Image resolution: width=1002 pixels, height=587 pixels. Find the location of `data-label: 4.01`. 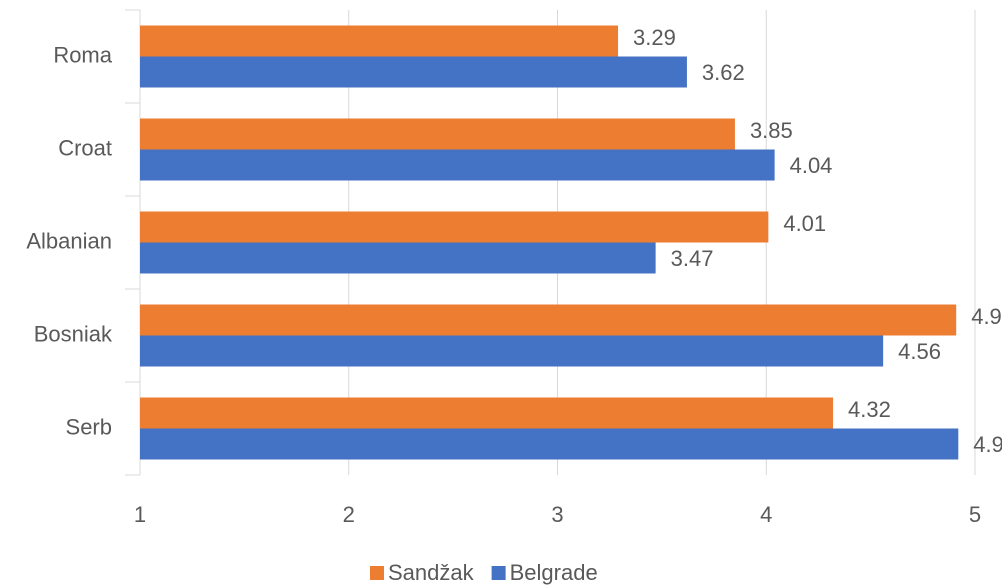

data-label: 4.01 is located at coordinates (804, 223).